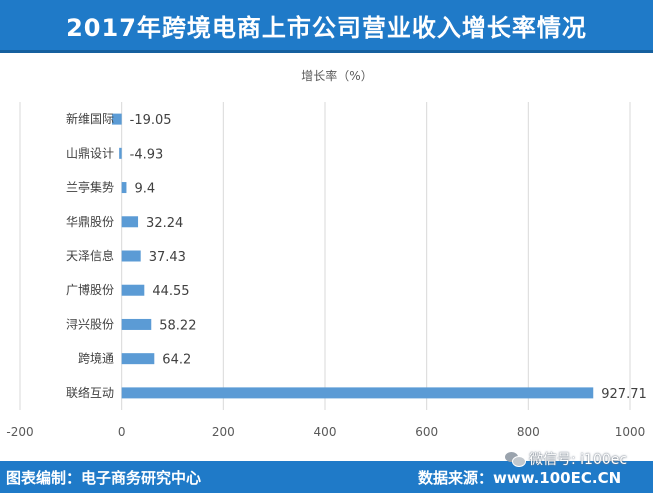 This screenshot has height=493, width=653. What do you see at coordinates (164, 223) in the screenshot?
I see `data-label: 32.24` at bounding box center [164, 223].